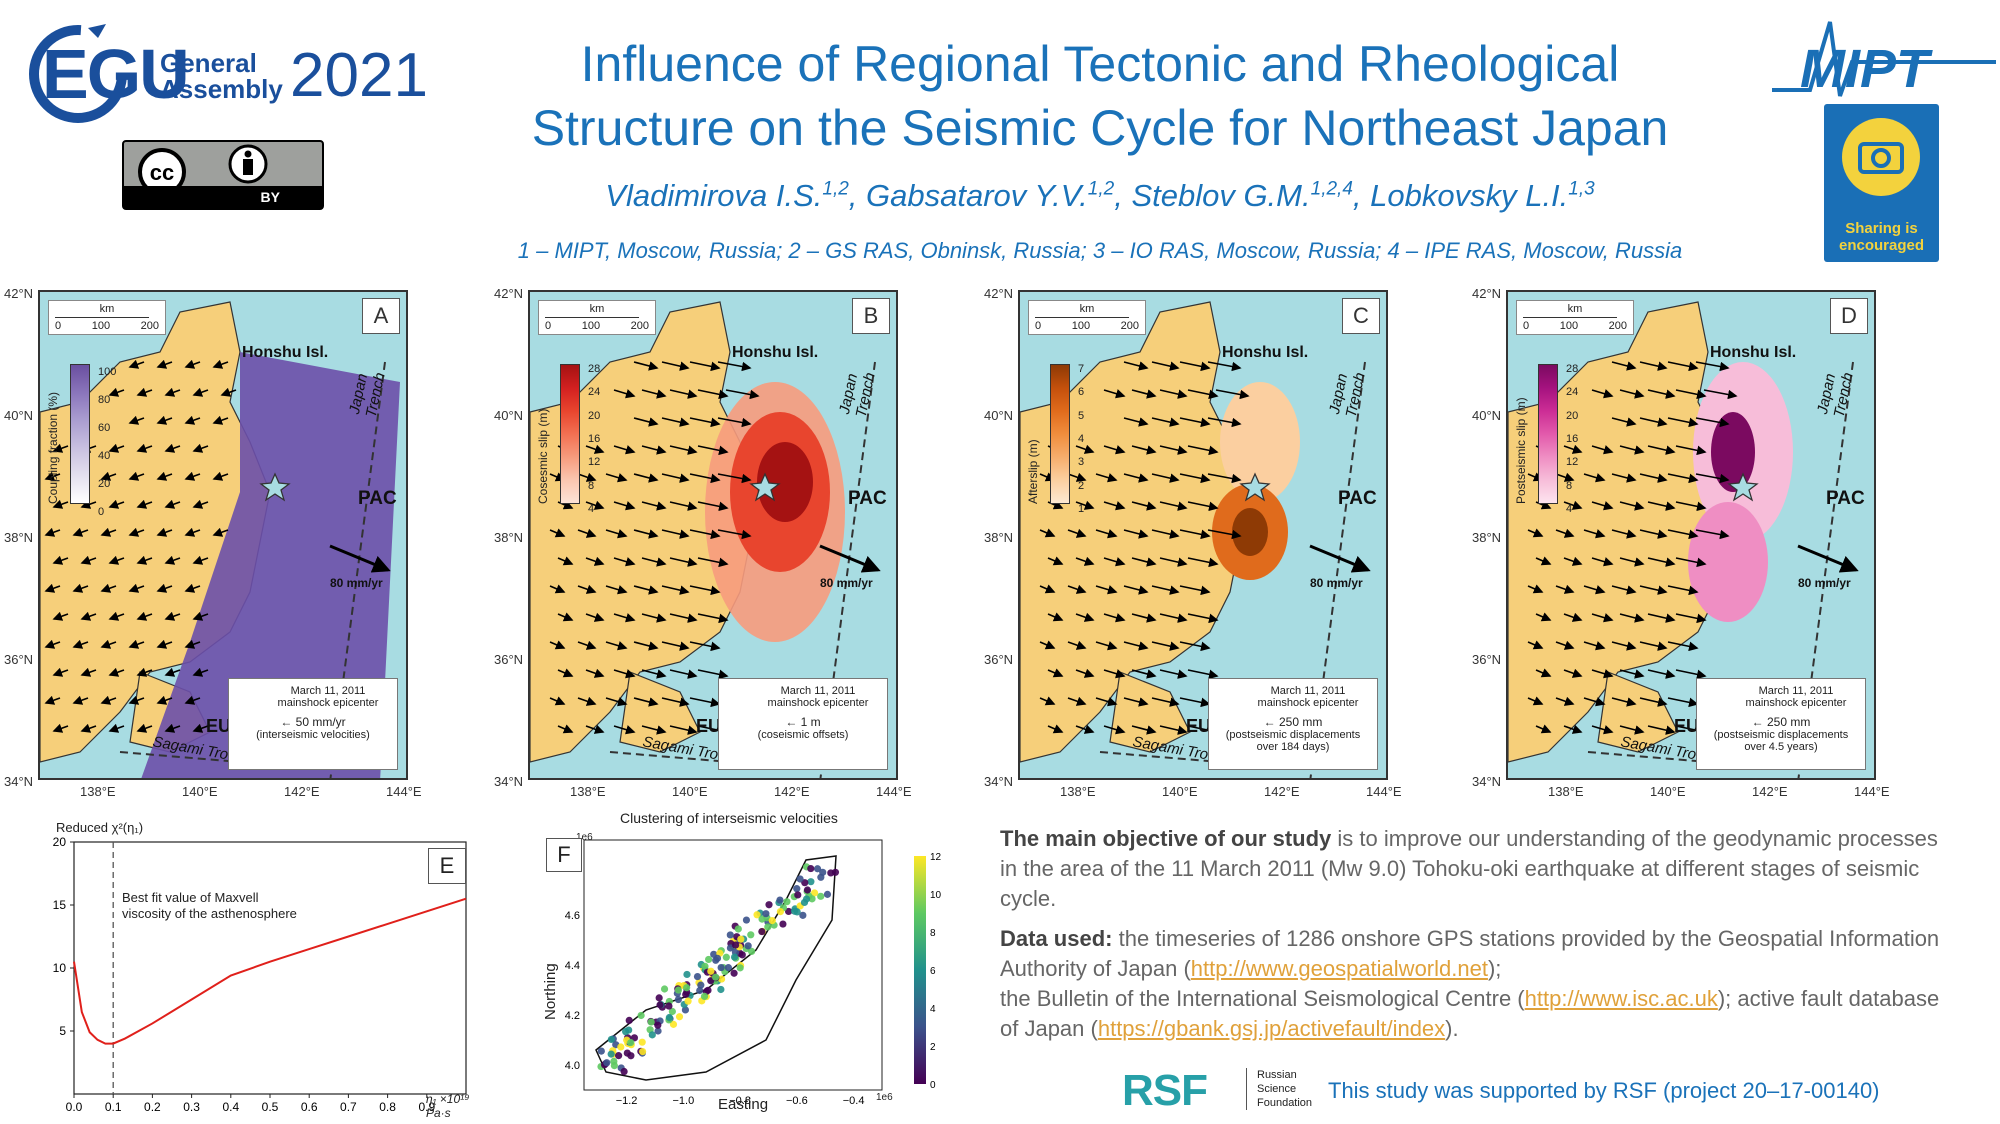  What do you see at coordinates (1165, 1090) in the screenshot?
I see `rsf-logo: RSF` at bounding box center [1165, 1090].